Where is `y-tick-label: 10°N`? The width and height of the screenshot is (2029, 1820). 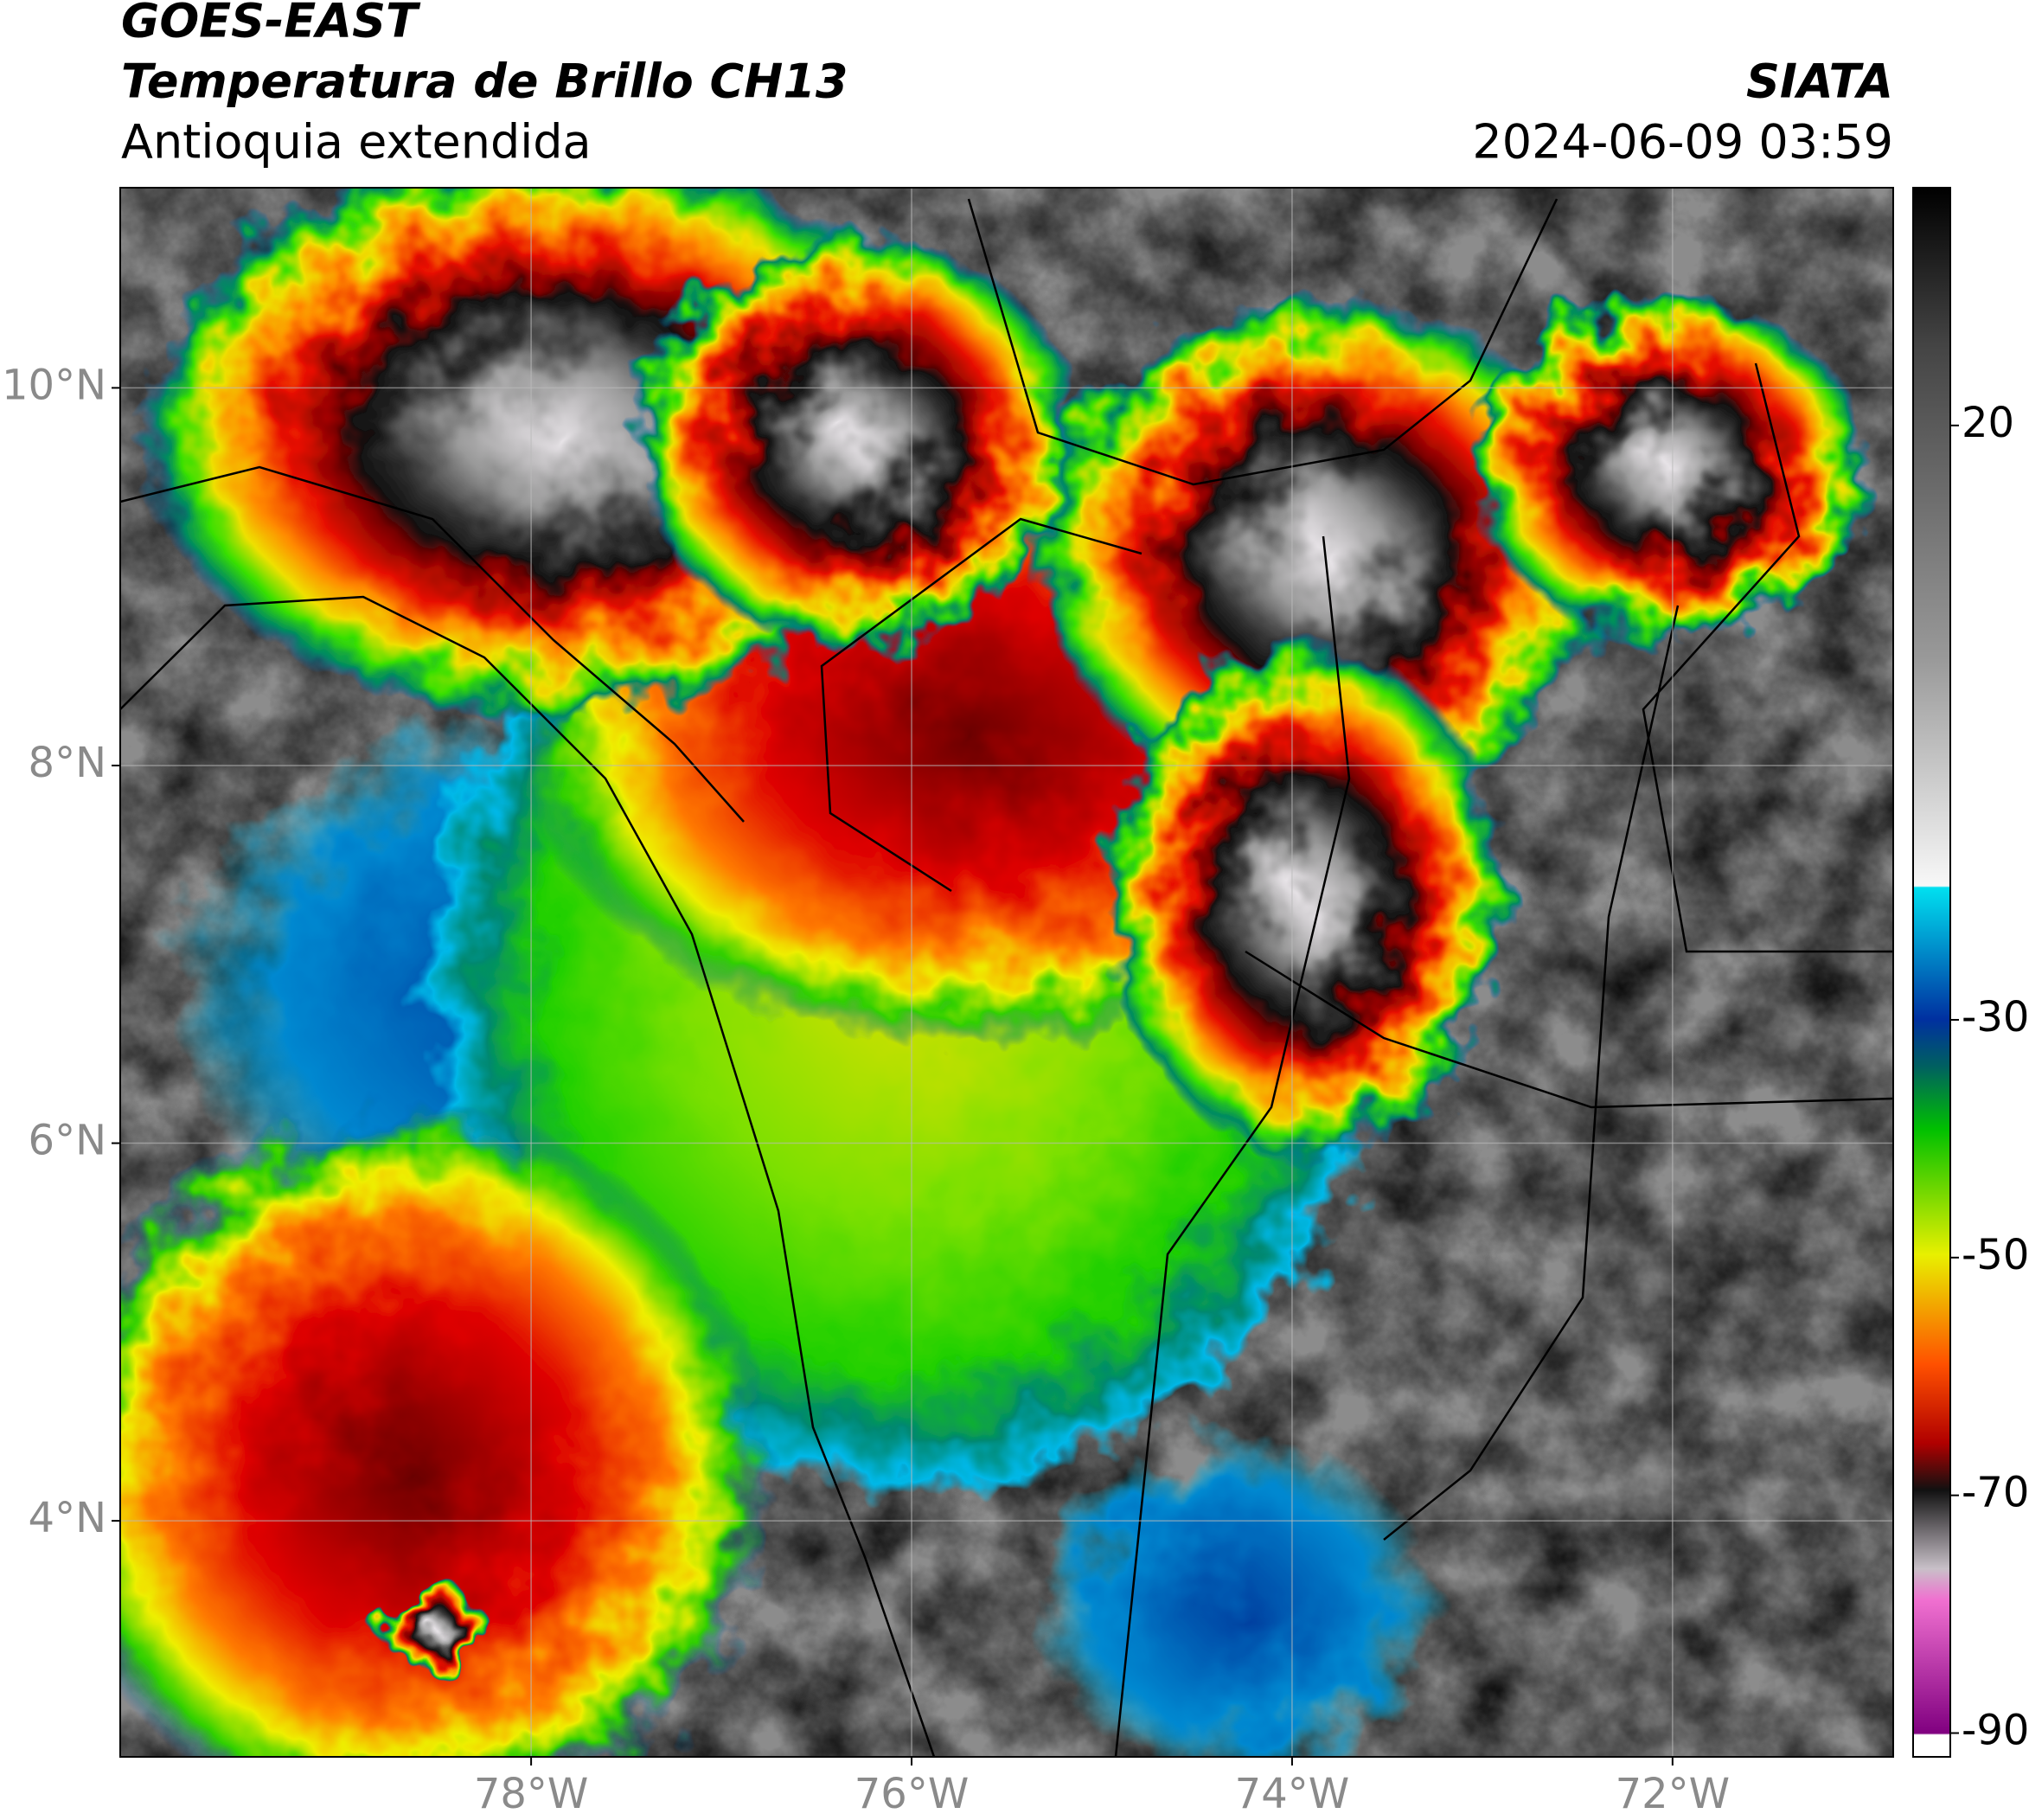
y-tick-label: 10°N is located at coordinates (54, 385).